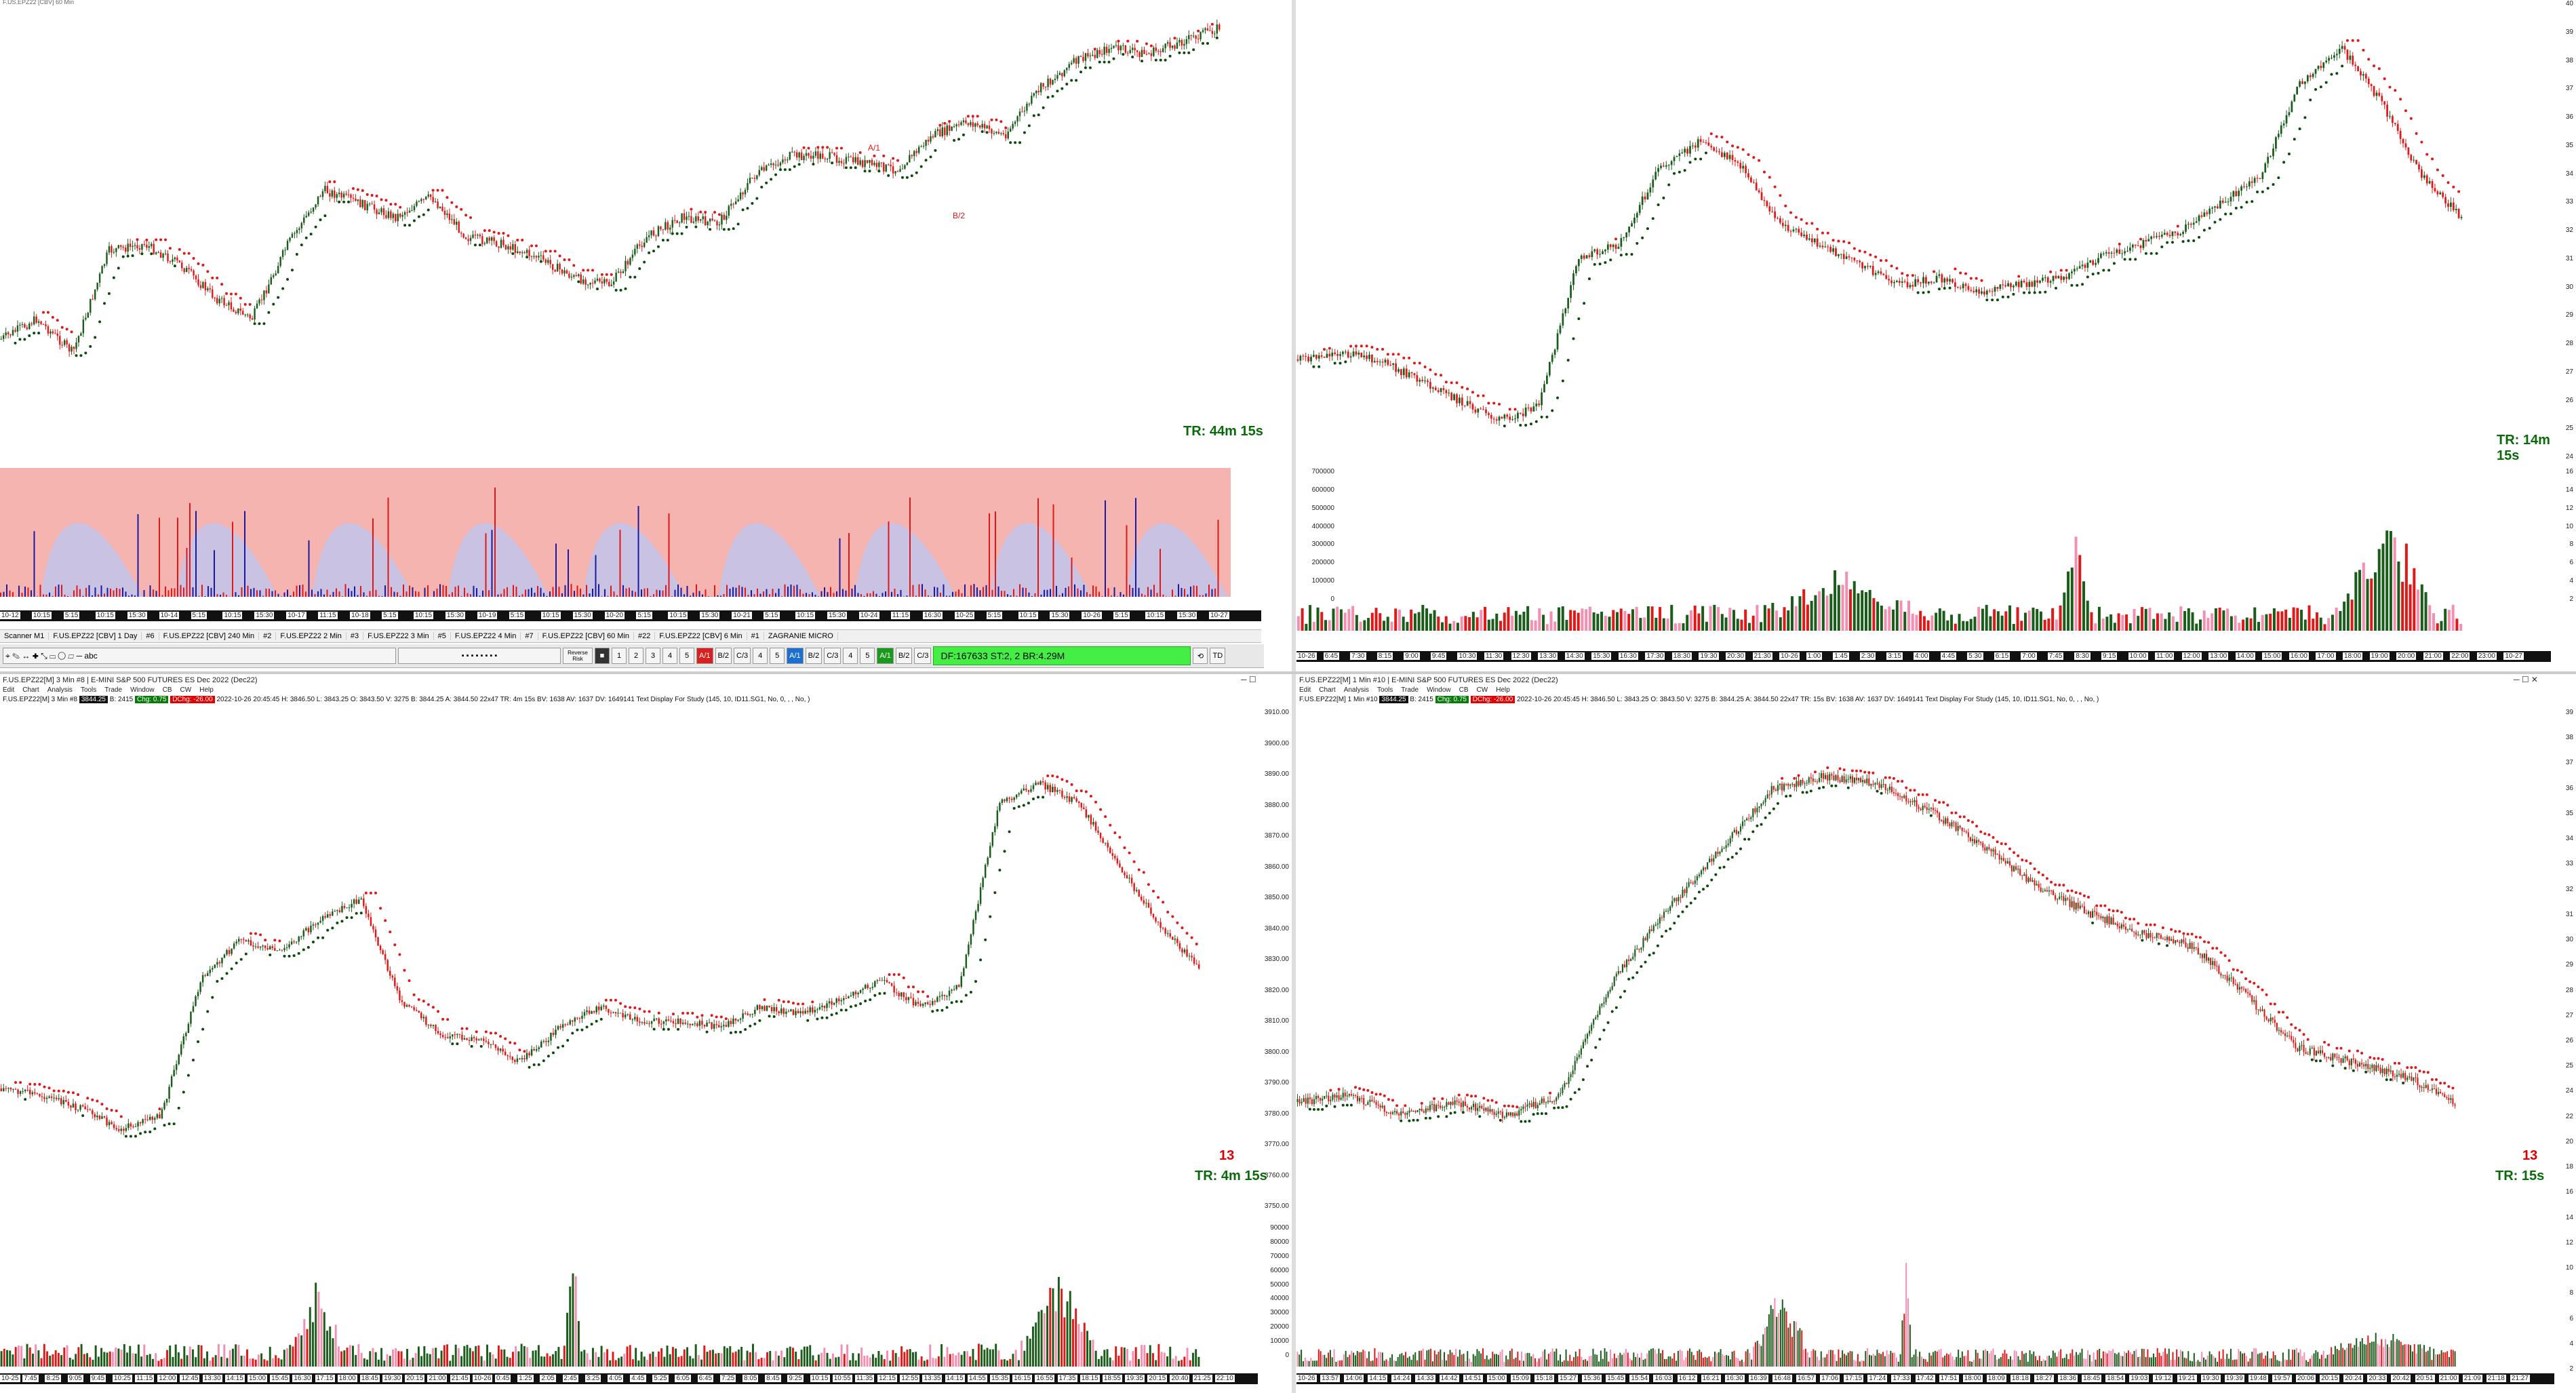 This screenshot has height=1393, width=2576. What do you see at coordinates (1249, 680) in the screenshot?
I see `window-controls: ─ ☐` at bounding box center [1249, 680].